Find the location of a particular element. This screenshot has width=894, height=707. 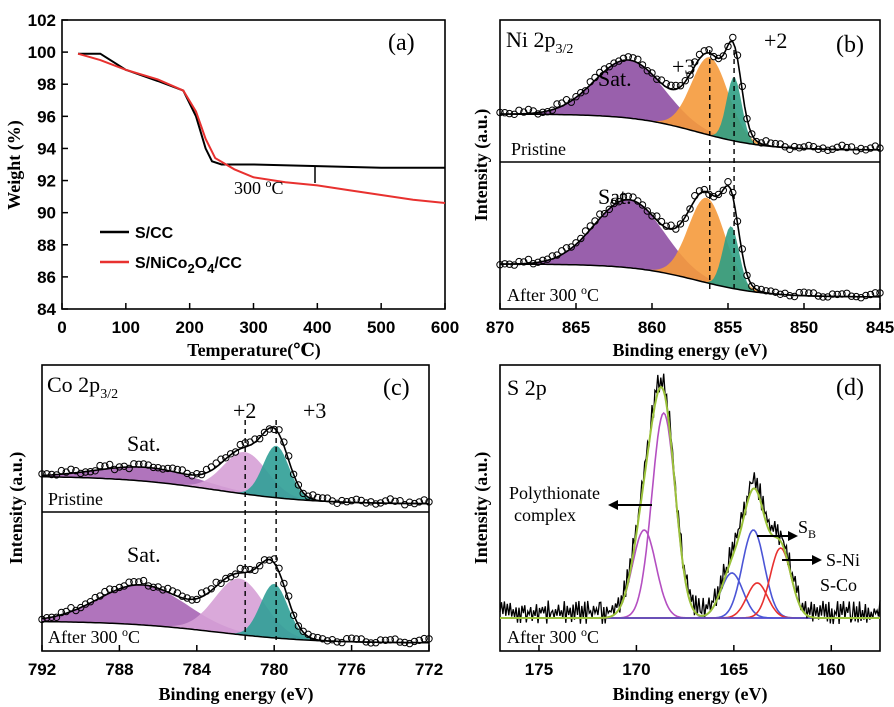

y-tick-label: 84 is located at coordinates (46, 309).